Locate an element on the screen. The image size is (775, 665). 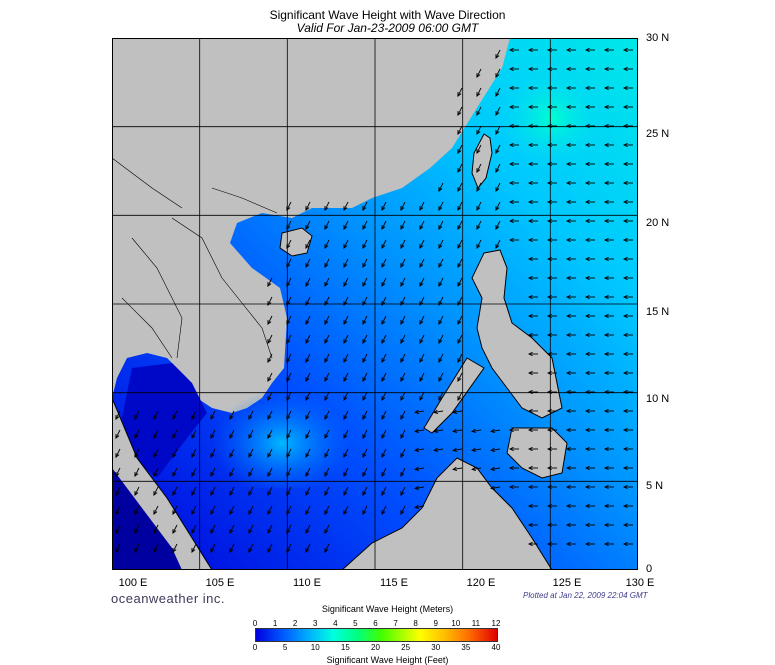
sumatra is located at coordinates (147, 519).